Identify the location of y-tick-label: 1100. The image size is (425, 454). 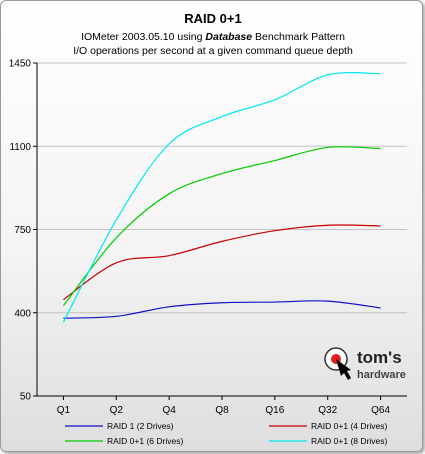
(20, 147).